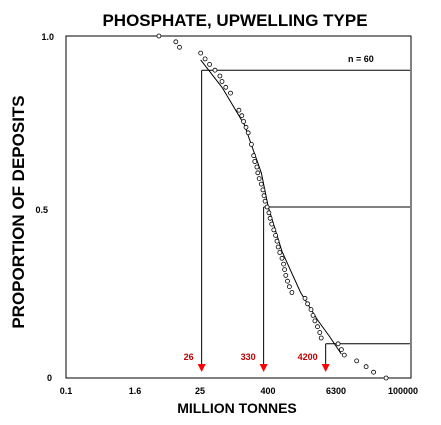  What do you see at coordinates (47, 37) in the screenshot?
I see `y-tick-label: 1.0` at bounding box center [47, 37].